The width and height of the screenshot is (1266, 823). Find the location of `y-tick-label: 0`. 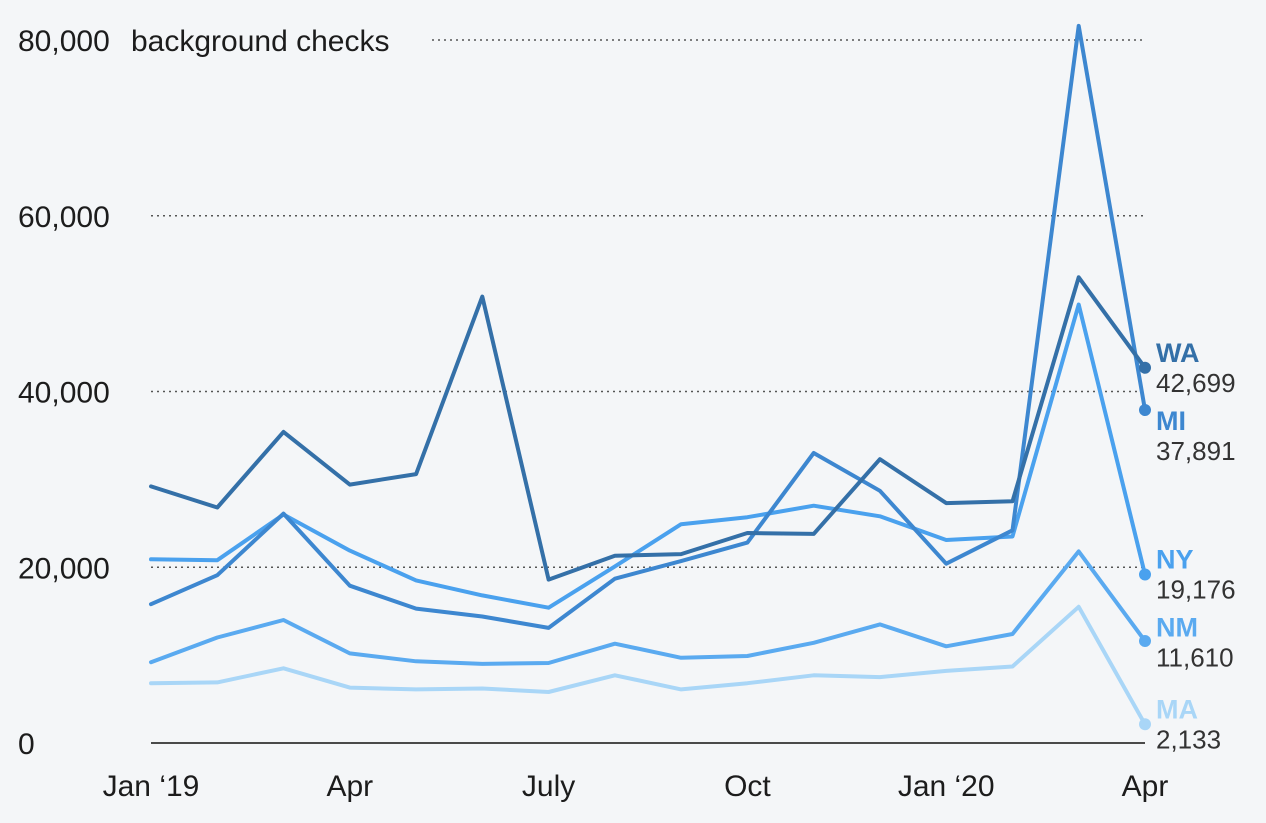

y-tick-label: 0 is located at coordinates (26, 744).